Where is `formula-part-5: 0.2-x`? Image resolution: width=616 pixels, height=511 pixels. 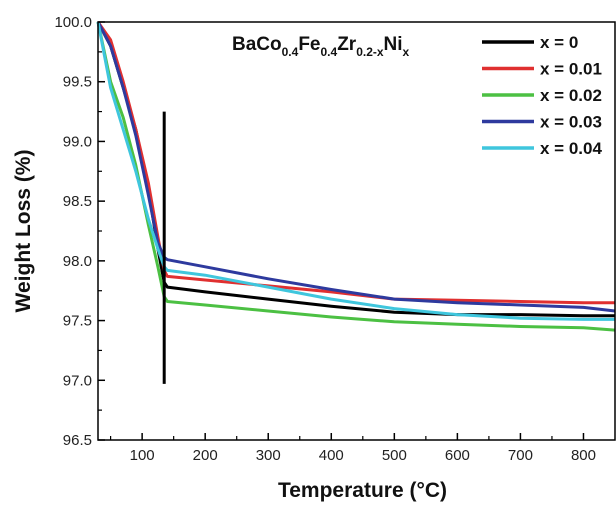 formula-part-5: 0.2-x is located at coordinates (370, 52).